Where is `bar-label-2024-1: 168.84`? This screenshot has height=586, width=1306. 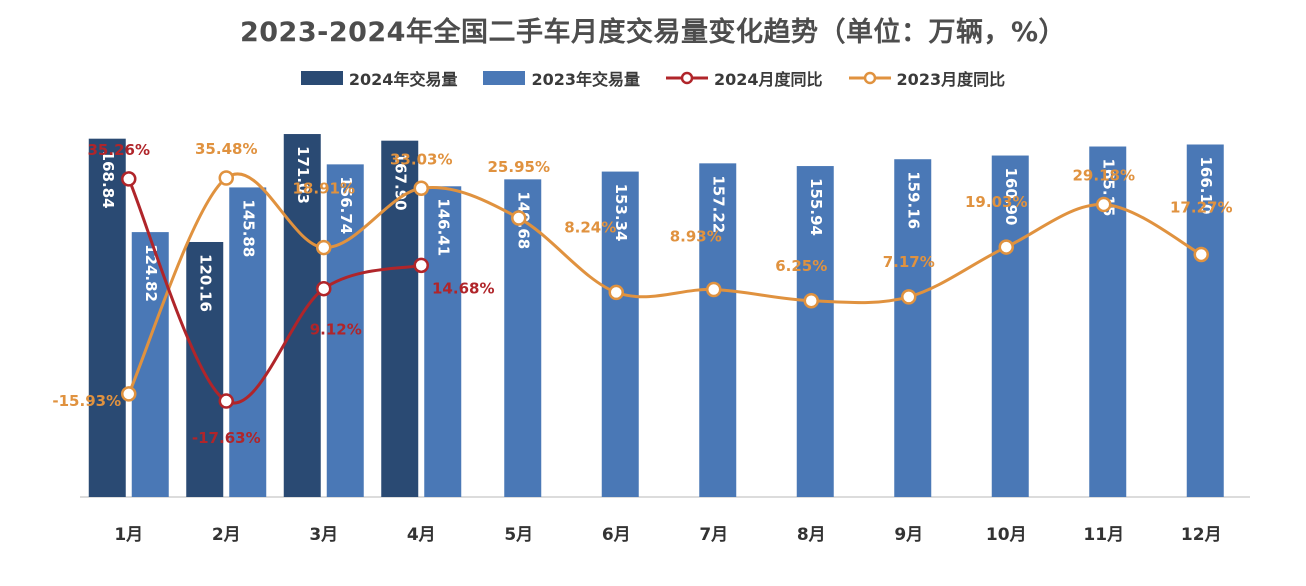 bar-label-2024-1: 168.84 is located at coordinates (108, 180).